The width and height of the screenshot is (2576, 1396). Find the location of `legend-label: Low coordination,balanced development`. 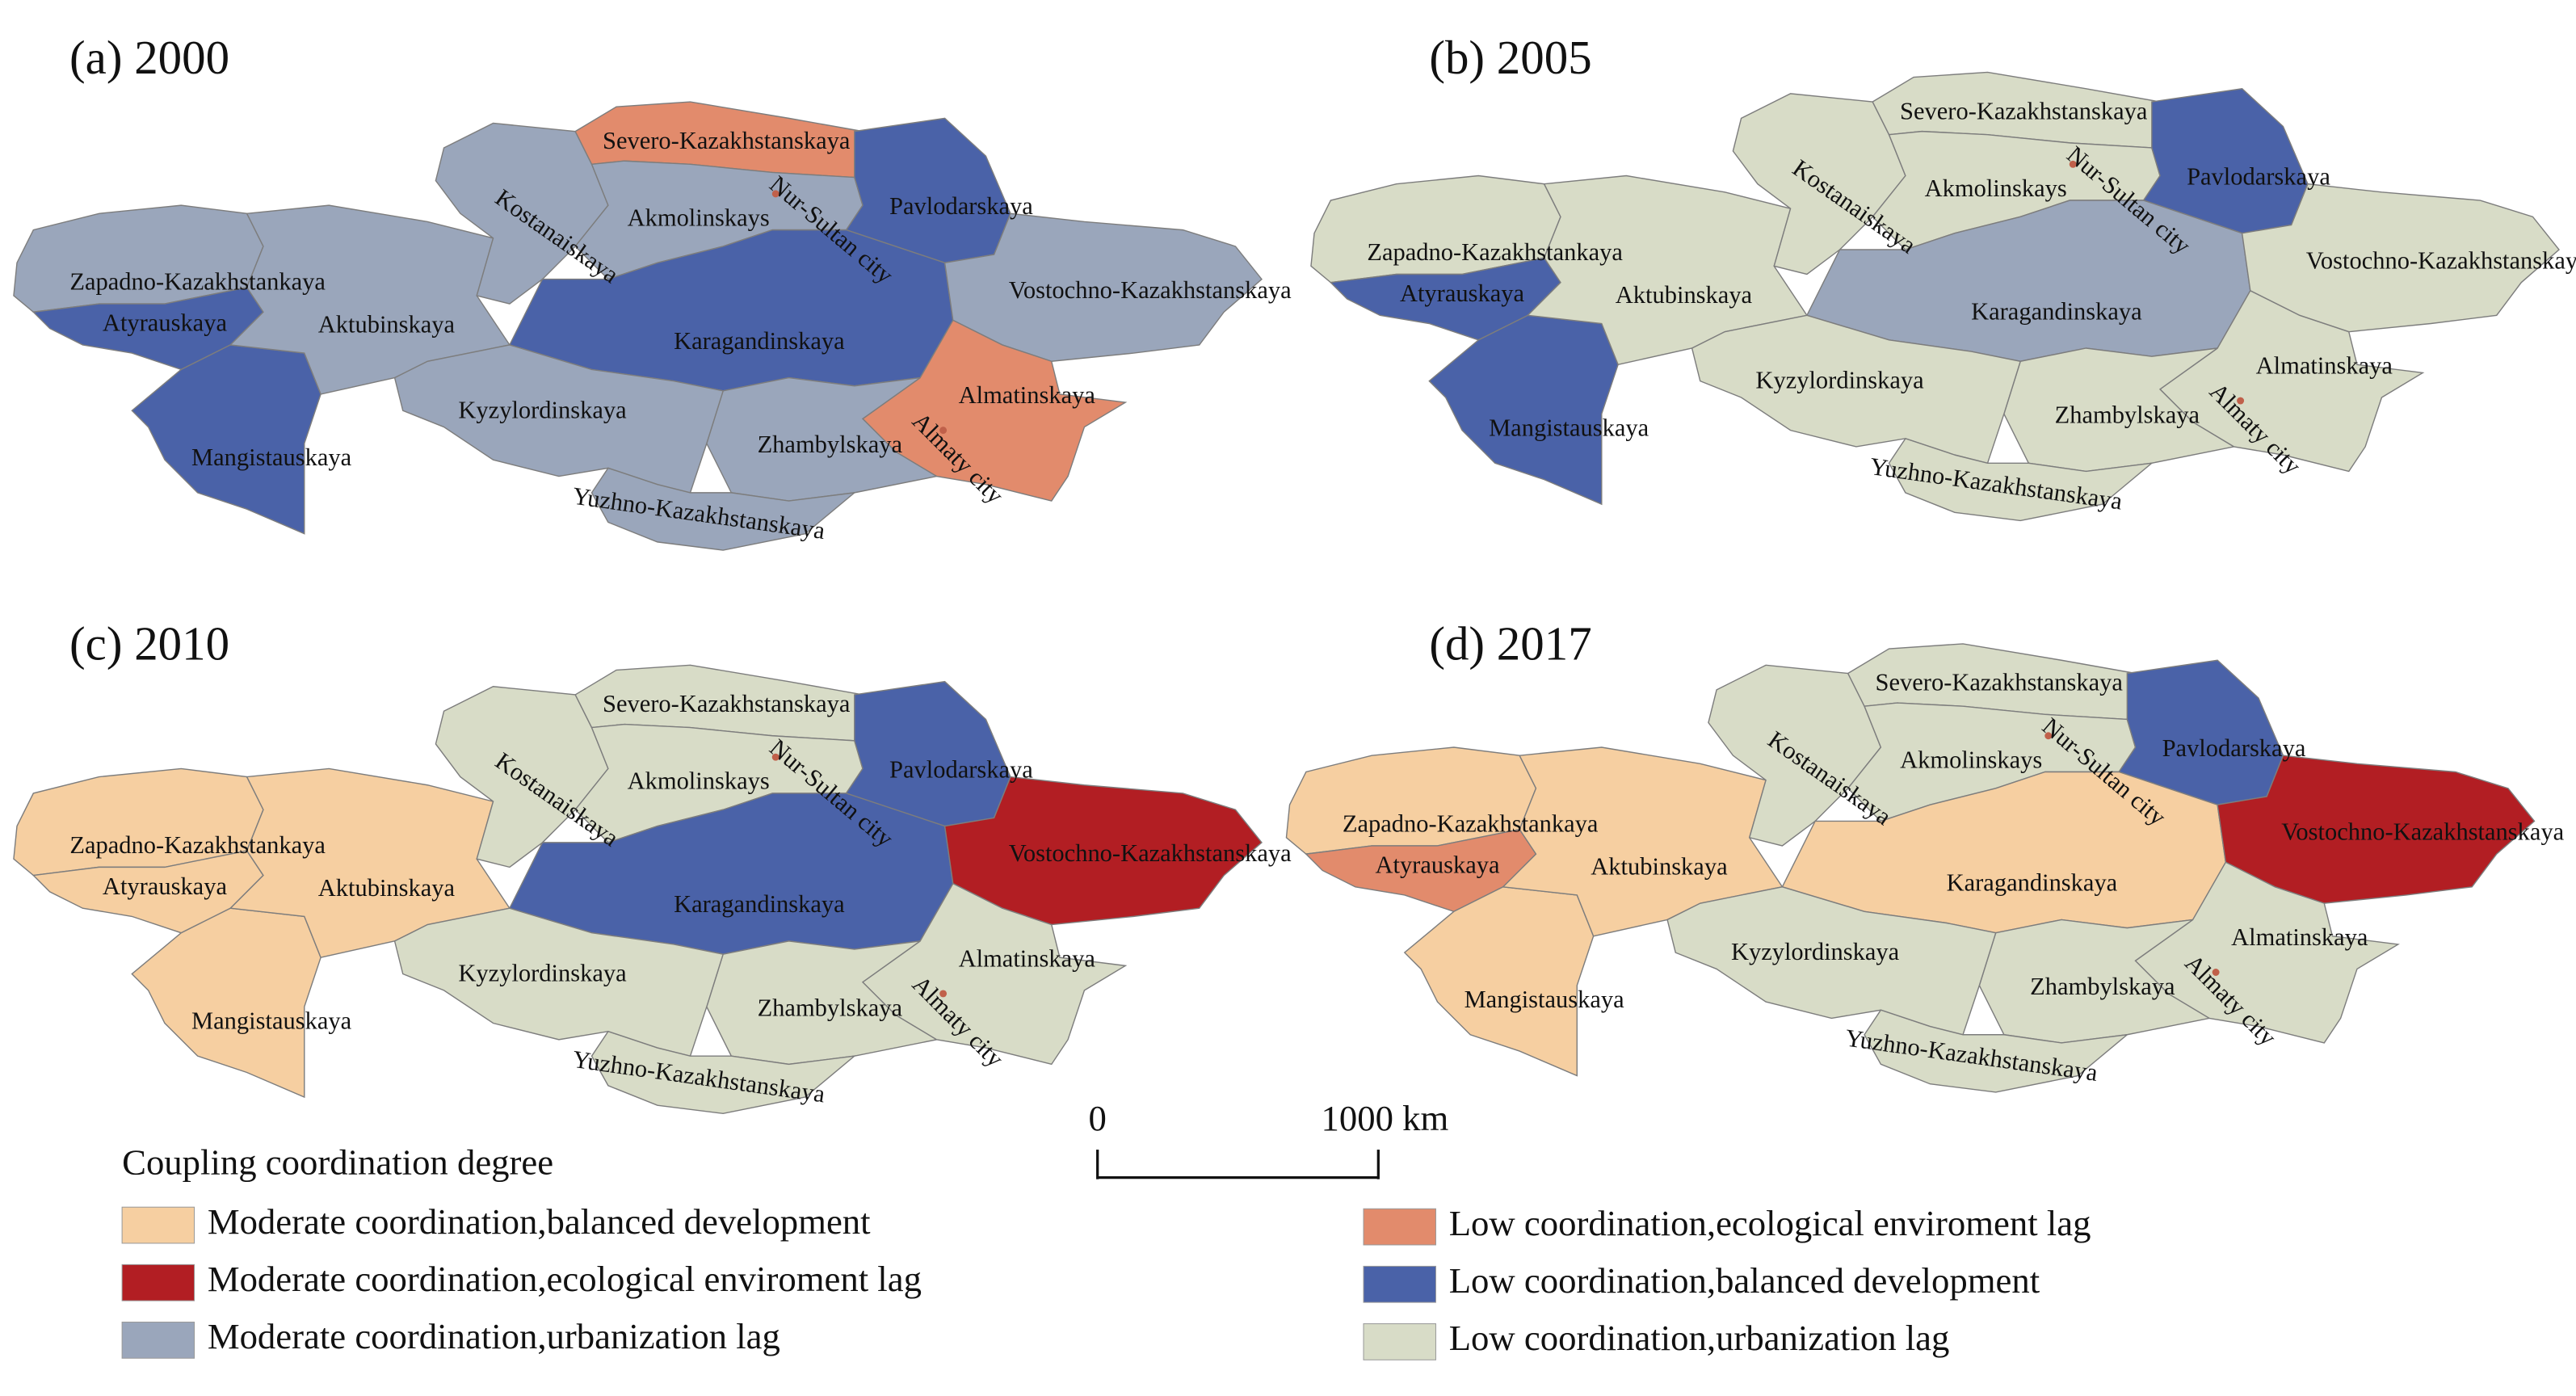

legend-label: Low coordination,balanced development is located at coordinates (1745, 1280).